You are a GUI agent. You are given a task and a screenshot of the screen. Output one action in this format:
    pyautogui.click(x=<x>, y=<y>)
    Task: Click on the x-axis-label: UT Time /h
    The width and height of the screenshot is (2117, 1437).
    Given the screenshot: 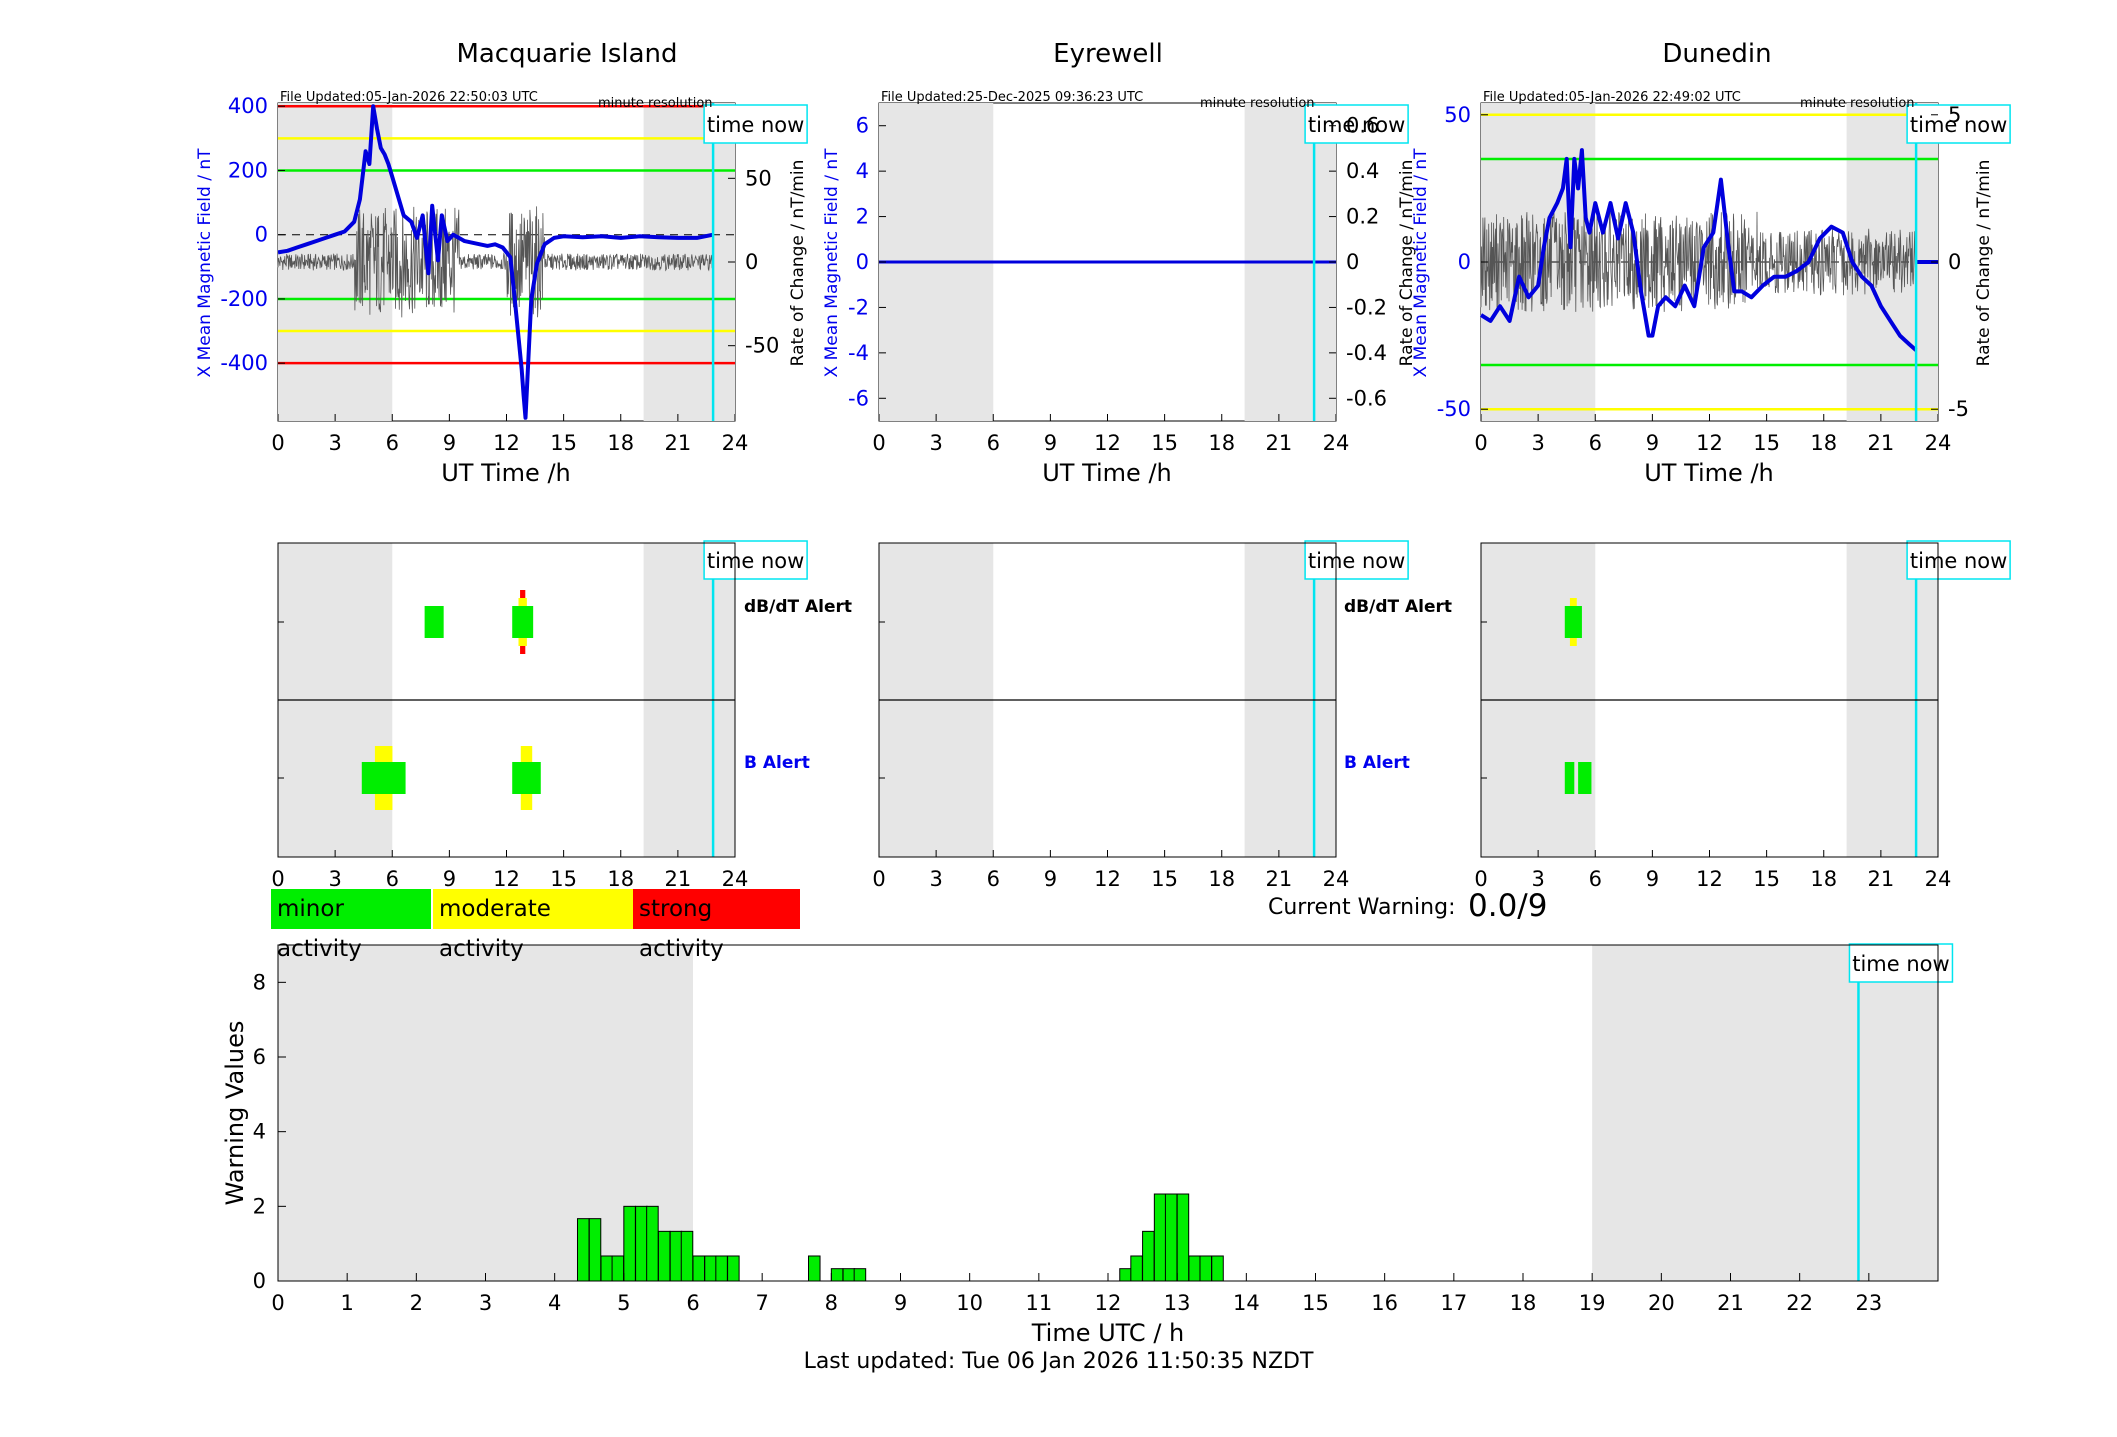 What is the action you would take?
    pyautogui.click(x=1709, y=473)
    